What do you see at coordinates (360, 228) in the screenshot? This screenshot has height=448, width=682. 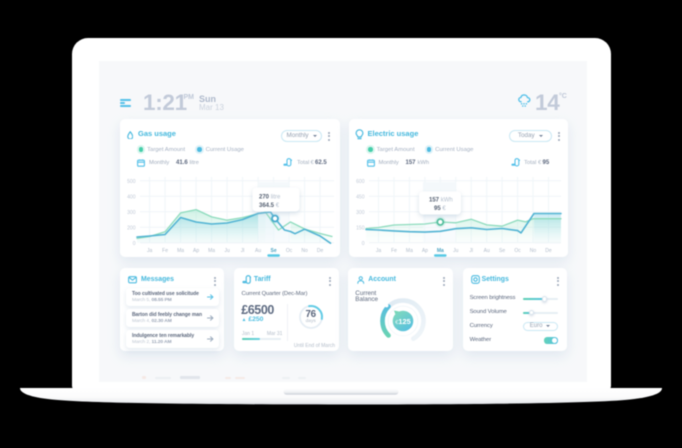 I see `svg-text: 150` at bounding box center [360, 228].